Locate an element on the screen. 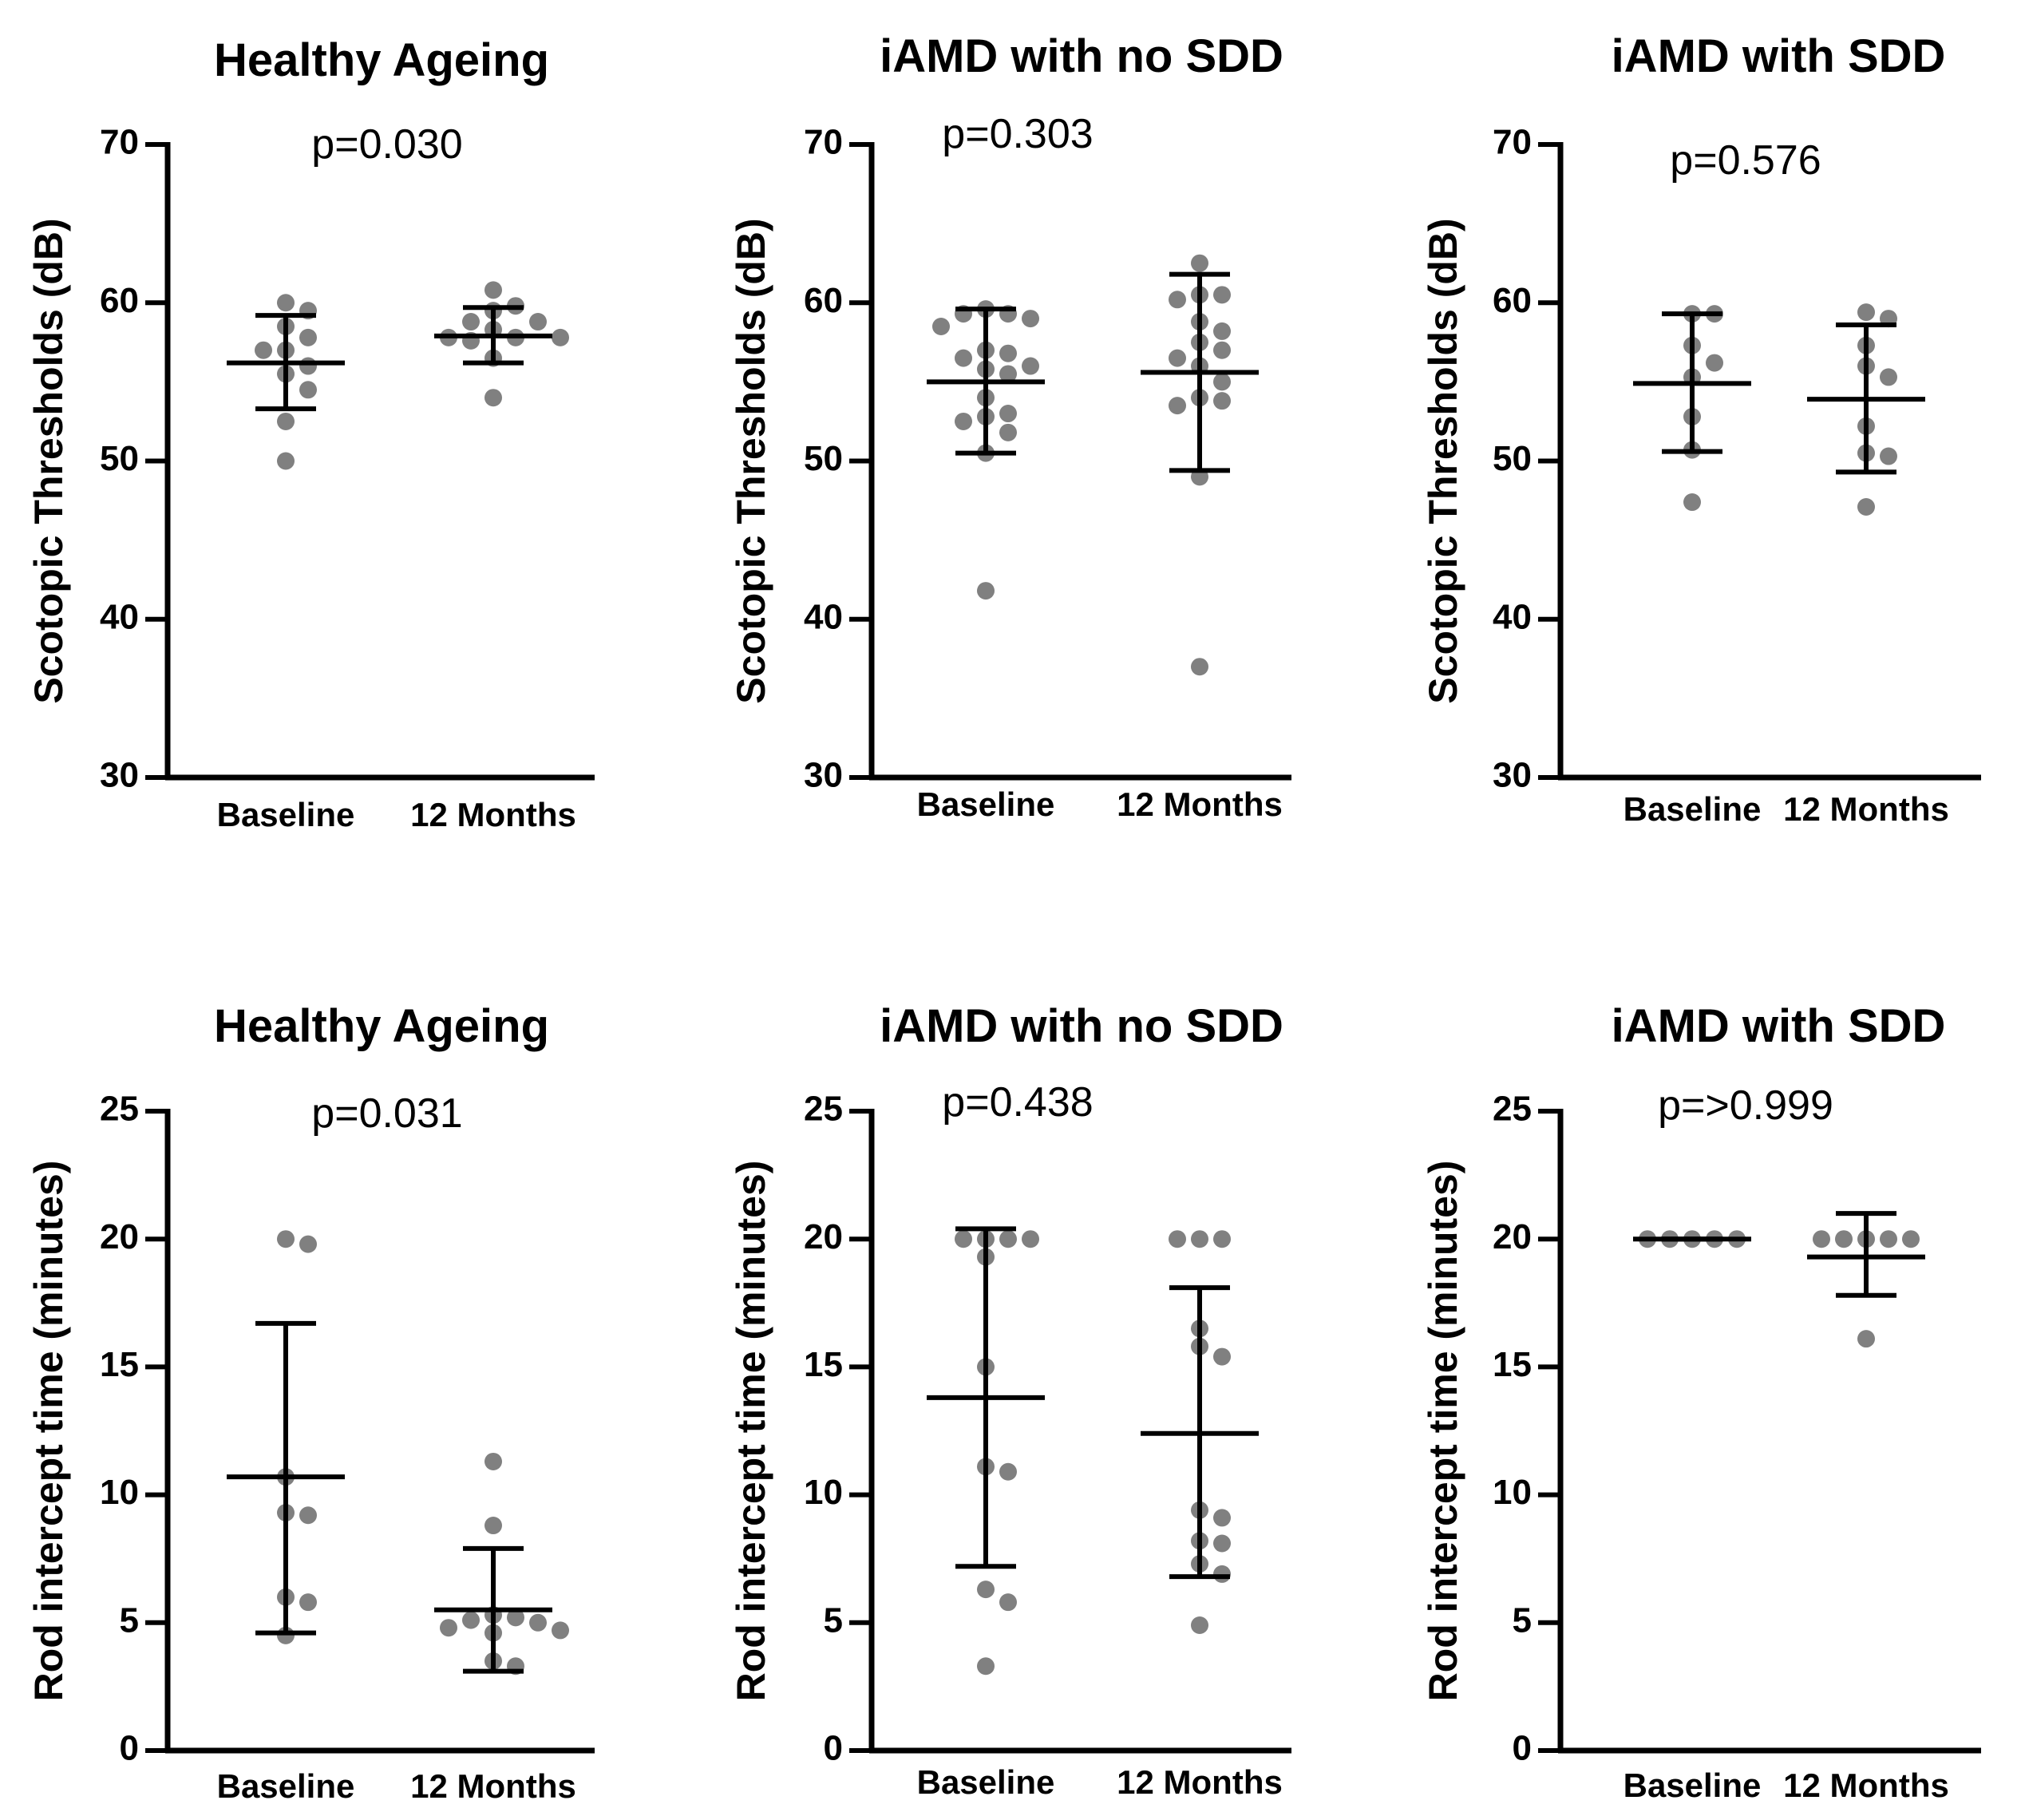 The height and width of the screenshot is (1820, 2021). y-tick-label: 70 is located at coordinates (119, 142).